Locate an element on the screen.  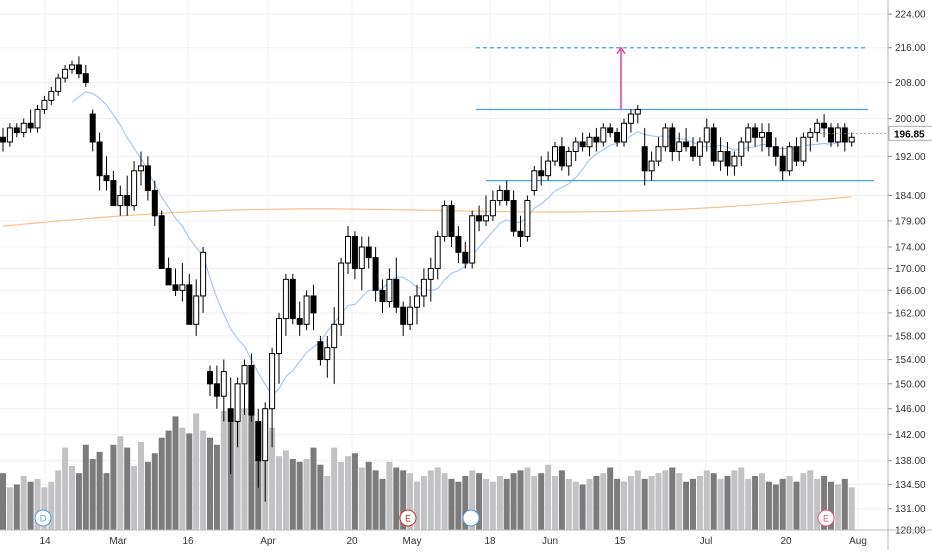
y-tick-label: 184.00 is located at coordinates (910, 196).